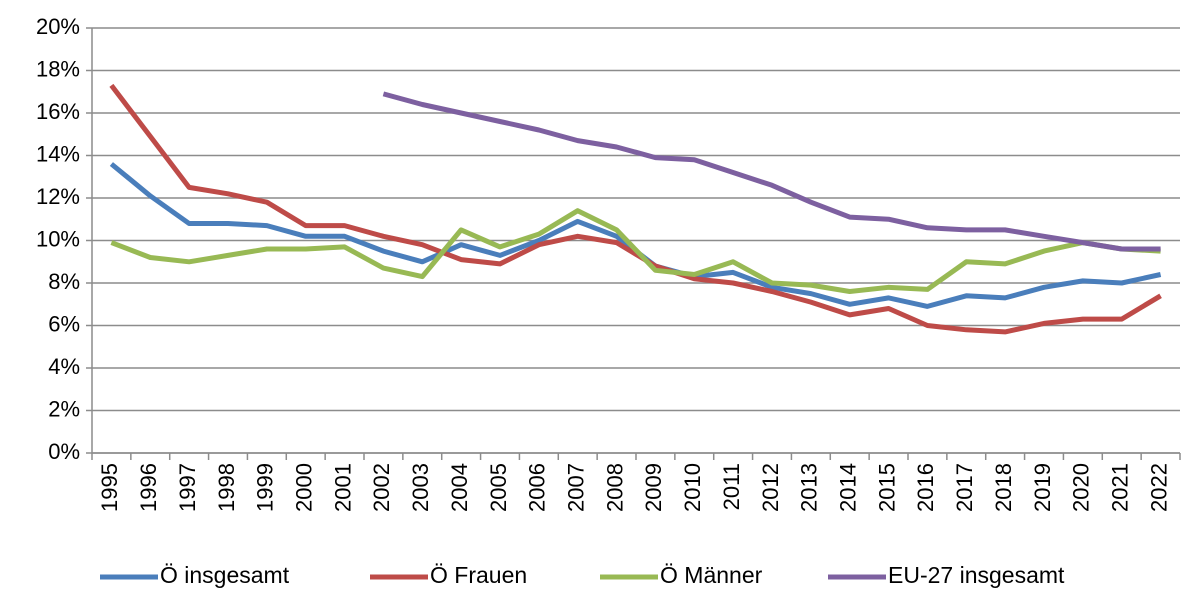 The height and width of the screenshot is (591, 1184). I want to click on y-tick-label: 0%, so click(64, 451).